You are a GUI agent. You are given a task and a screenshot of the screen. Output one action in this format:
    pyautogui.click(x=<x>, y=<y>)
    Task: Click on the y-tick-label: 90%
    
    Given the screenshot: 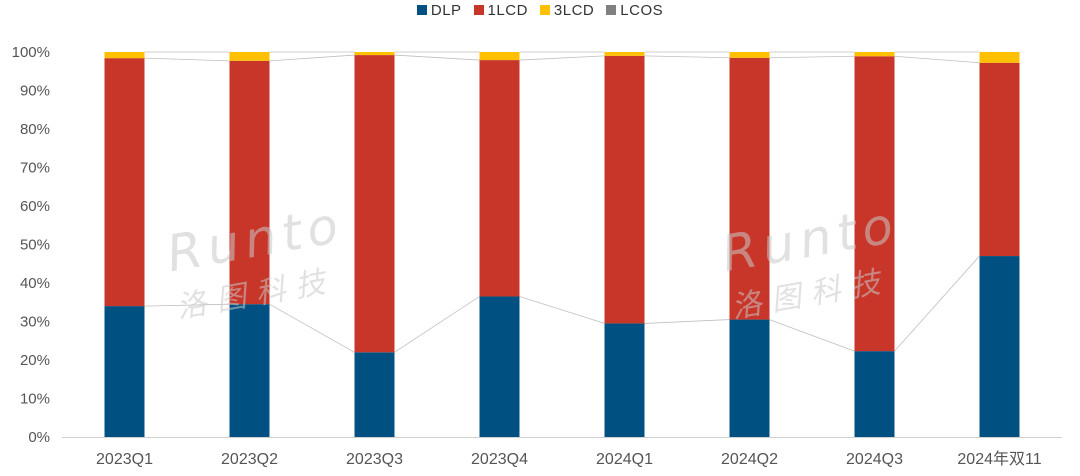 What is the action you would take?
    pyautogui.click(x=35, y=91)
    